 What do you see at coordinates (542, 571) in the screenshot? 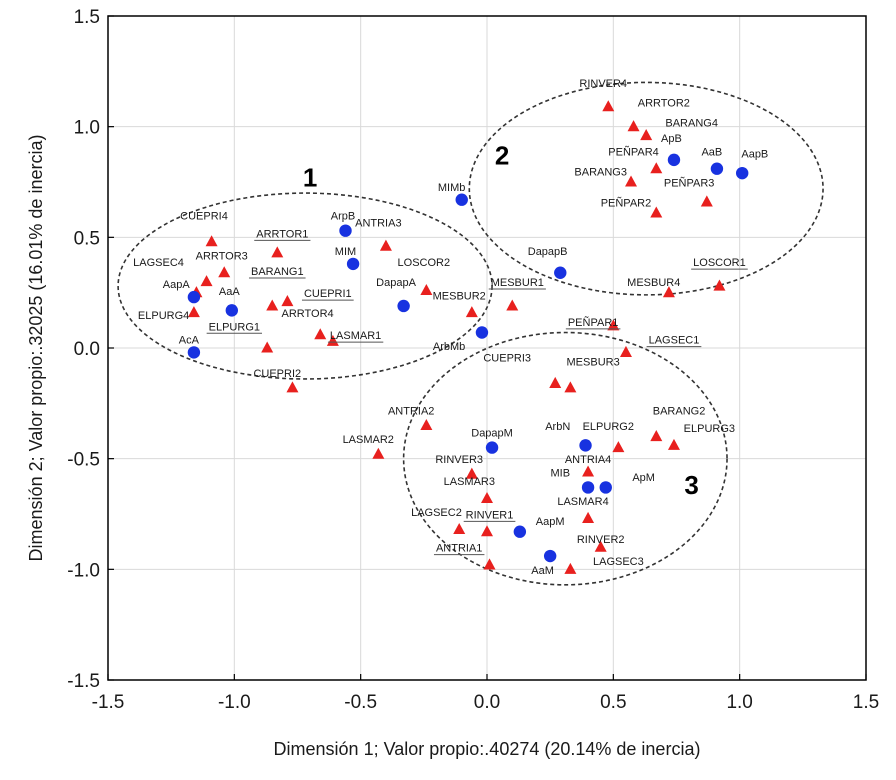
I see `point-label: AaM` at bounding box center [542, 571].